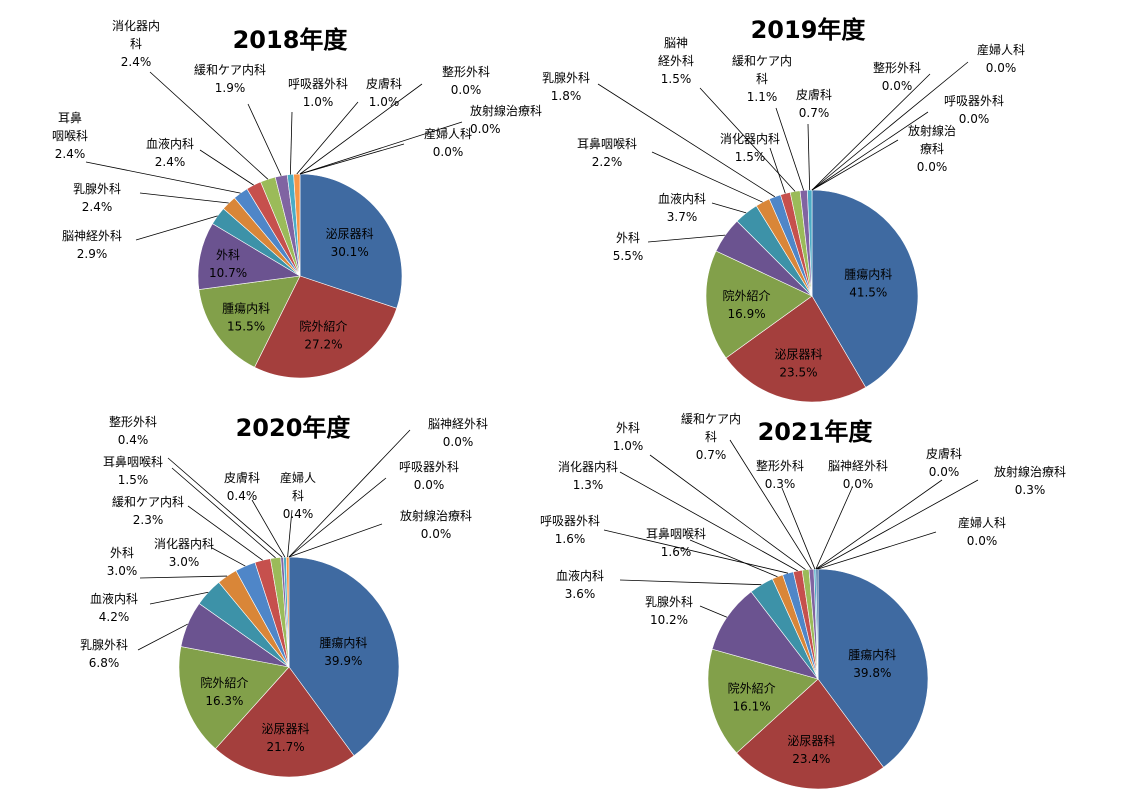  I want to click on chart-title: 2018年度, so click(291, 40).